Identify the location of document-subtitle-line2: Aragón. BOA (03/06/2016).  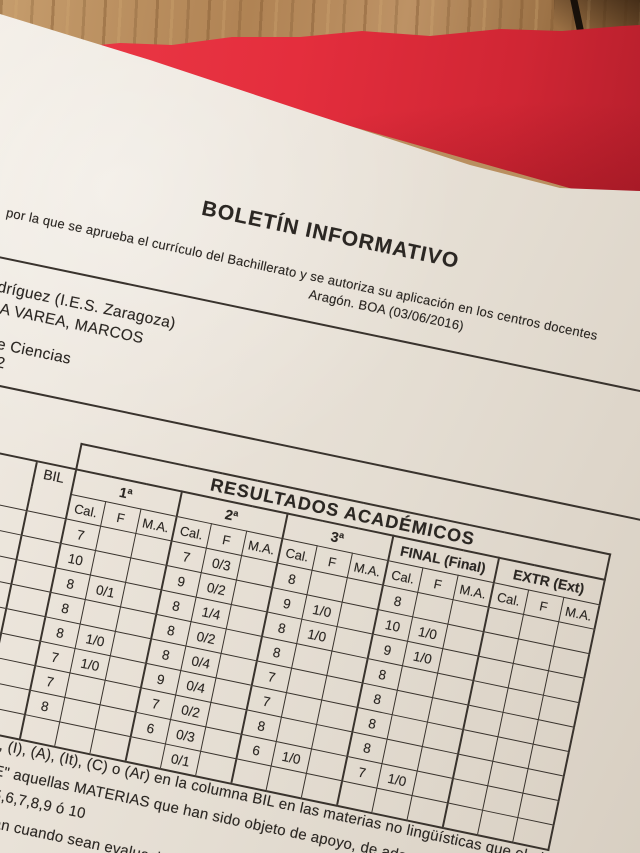
(386, 310).